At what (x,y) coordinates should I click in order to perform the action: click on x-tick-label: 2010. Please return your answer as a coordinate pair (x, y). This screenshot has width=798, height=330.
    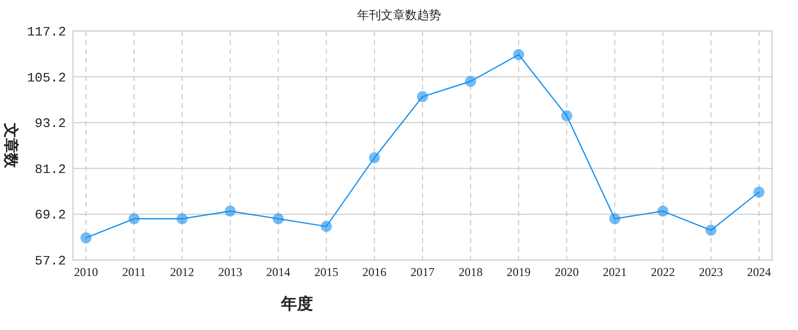
    Looking at the image, I should click on (86, 272).